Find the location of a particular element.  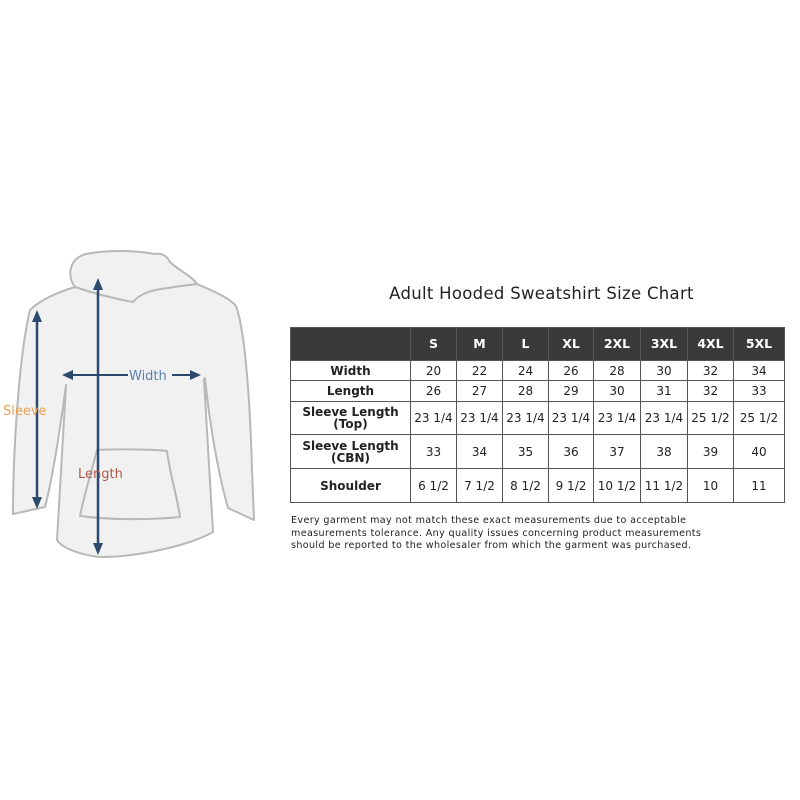

size-header: L is located at coordinates (525, 344).